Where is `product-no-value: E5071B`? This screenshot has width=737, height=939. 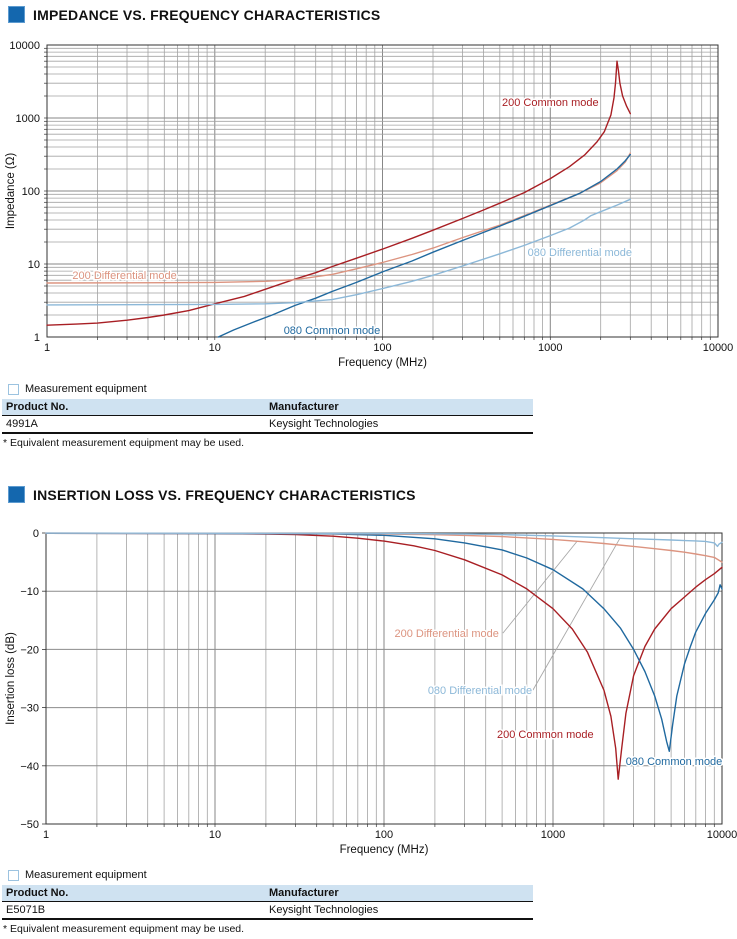 product-no-value: E5071B is located at coordinates (133, 910).